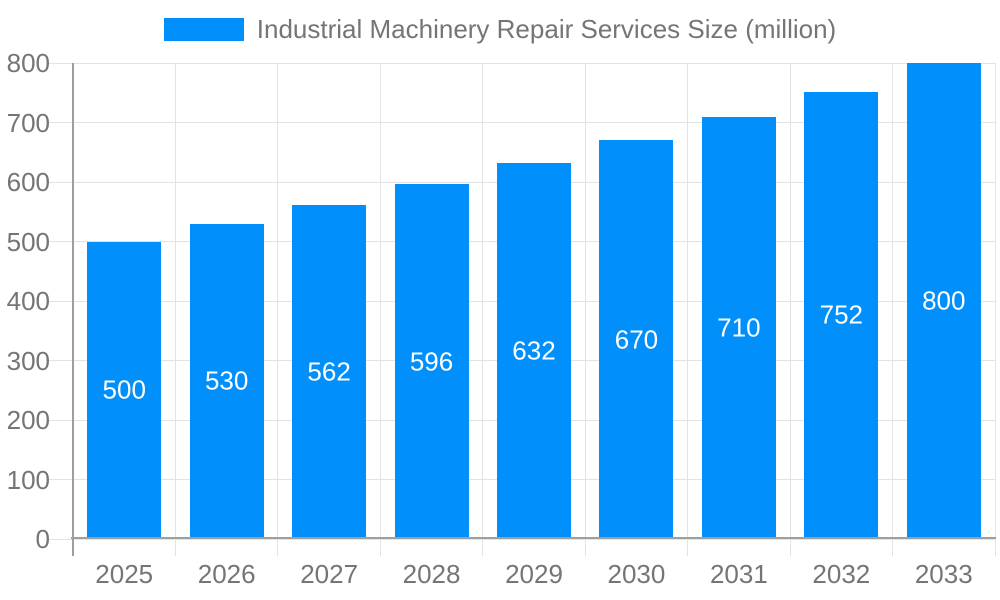 The image size is (1000, 600). Describe the element at coordinates (226, 574) in the screenshot. I see `x-tick-label: 2026` at that location.